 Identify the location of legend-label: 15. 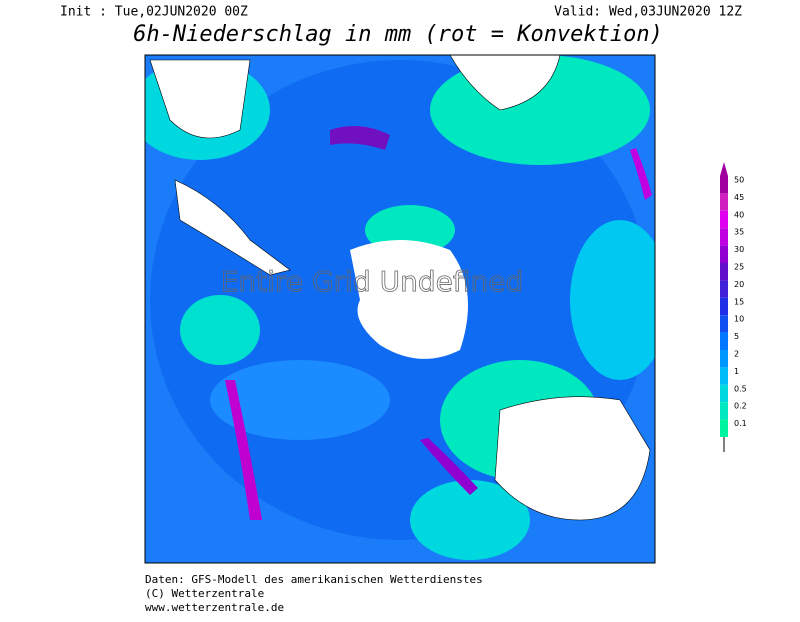
(739, 301).